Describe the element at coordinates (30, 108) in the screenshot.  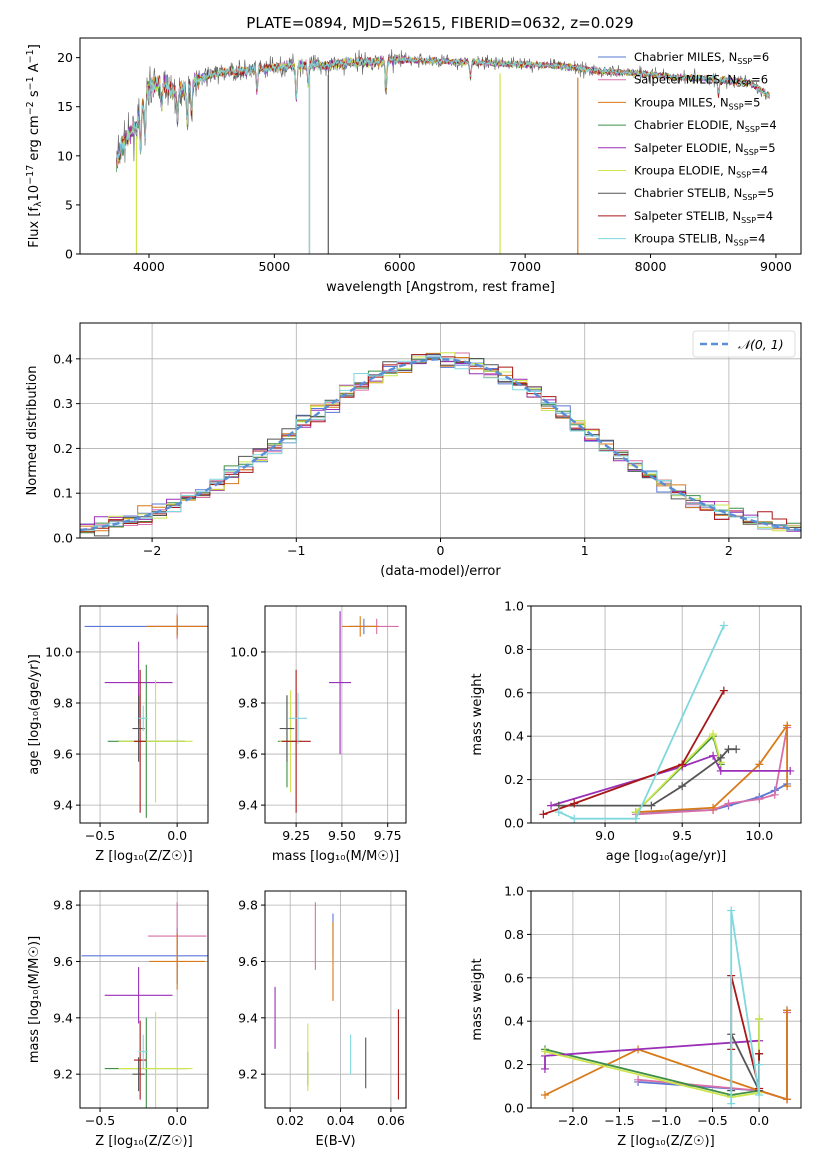
I see `y-label-sup: −2` at that location.